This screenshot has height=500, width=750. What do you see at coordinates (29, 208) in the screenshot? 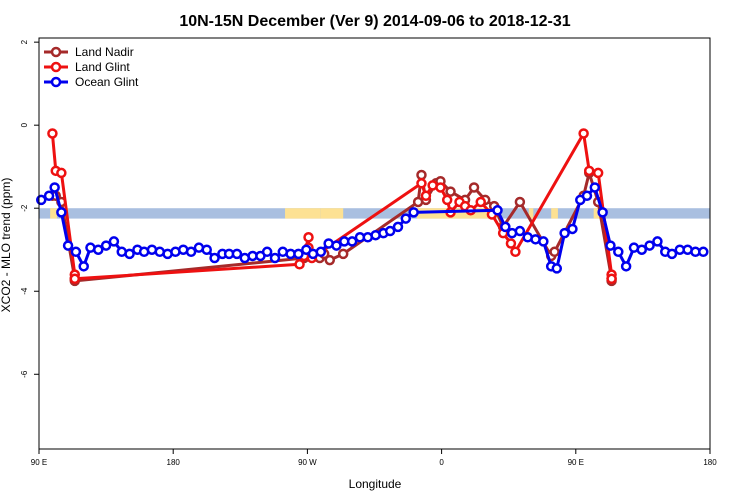
I see `y-axis: 2 0 -2 -4 -6` at bounding box center [29, 208].